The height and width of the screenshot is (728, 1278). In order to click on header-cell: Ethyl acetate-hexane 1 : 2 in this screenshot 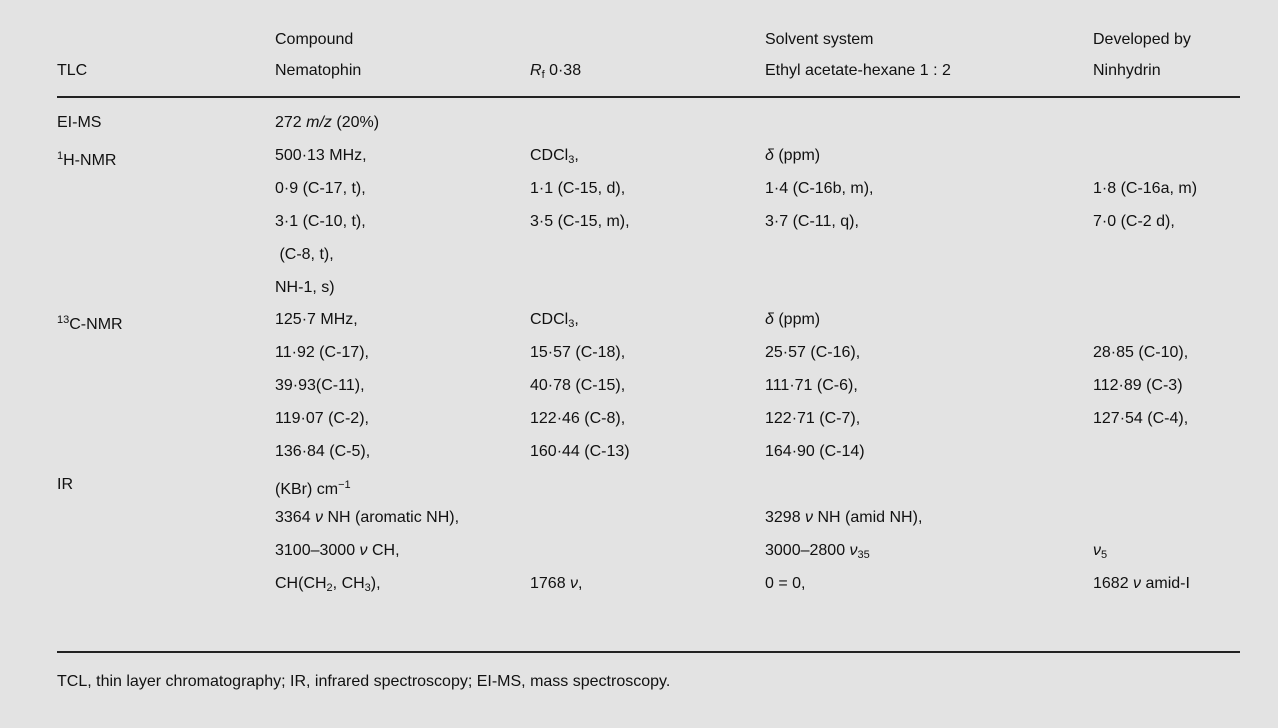, I will do `click(858, 70)`.